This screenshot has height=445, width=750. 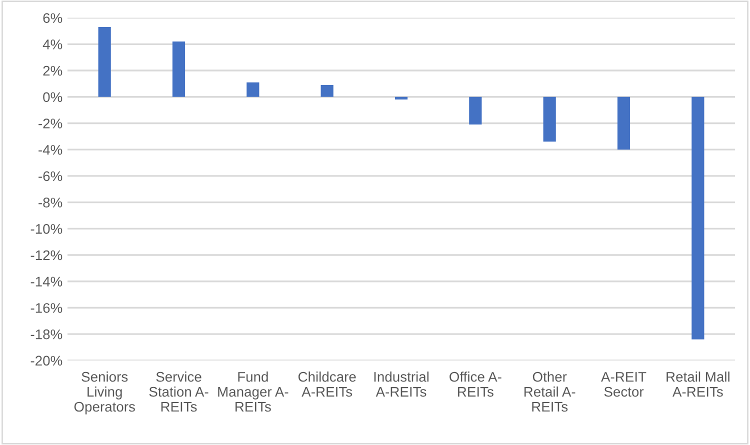 I want to click on y-tick-label: 2%, so click(x=52, y=71).